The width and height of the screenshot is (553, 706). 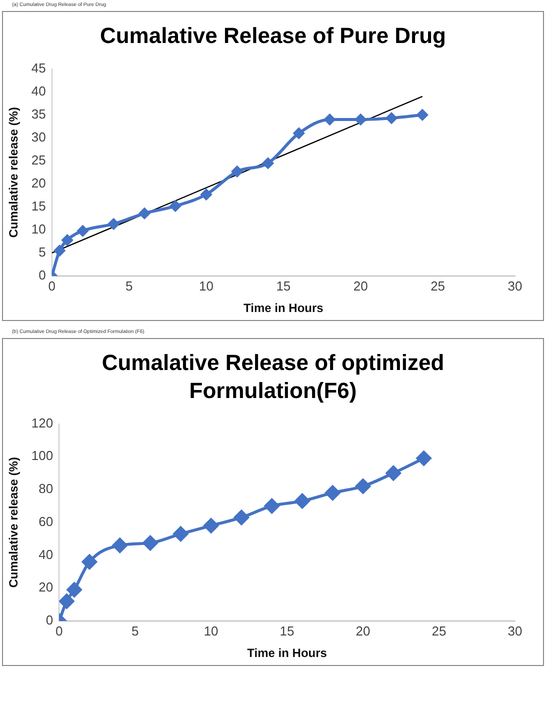 What do you see at coordinates (38, 114) in the screenshot?
I see `y-tick-label: 35` at bounding box center [38, 114].